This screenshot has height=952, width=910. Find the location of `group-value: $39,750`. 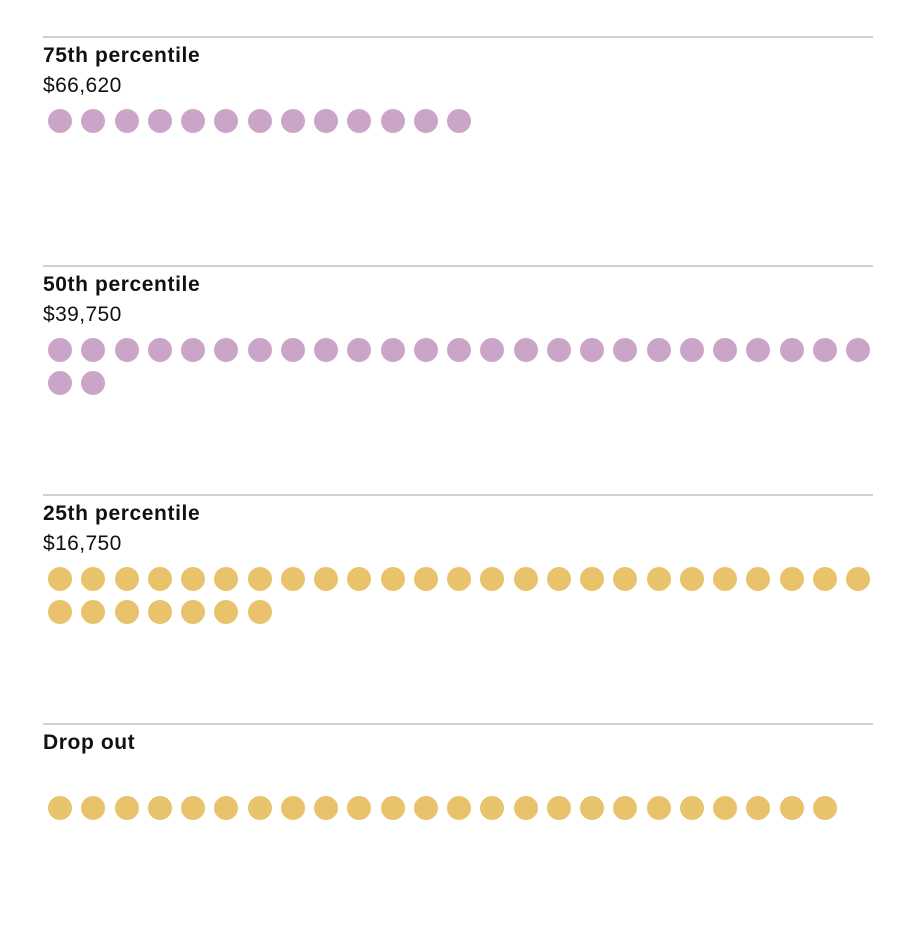

group-value: $39,750 is located at coordinates (82, 314).